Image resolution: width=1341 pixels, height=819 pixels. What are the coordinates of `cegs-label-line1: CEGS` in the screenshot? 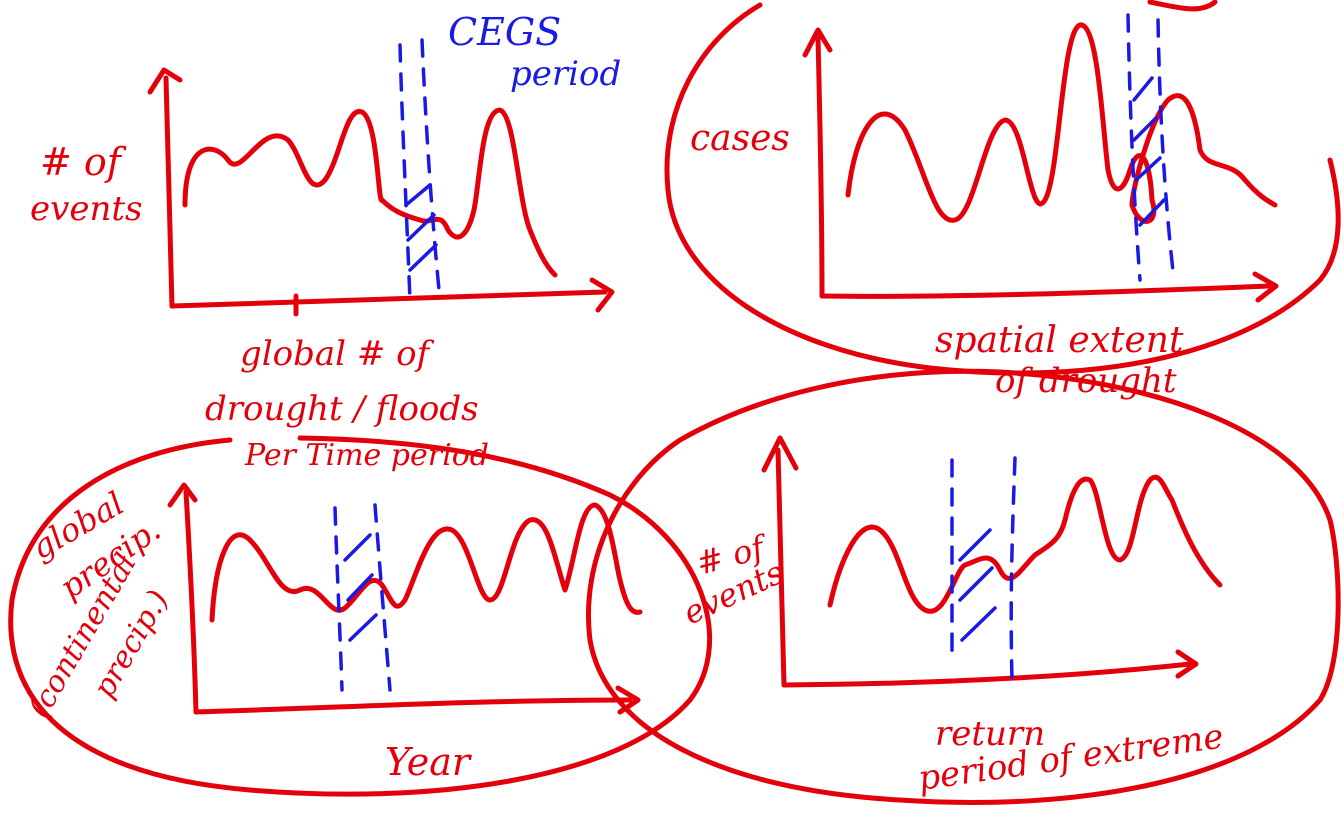 It's located at (504, 32).